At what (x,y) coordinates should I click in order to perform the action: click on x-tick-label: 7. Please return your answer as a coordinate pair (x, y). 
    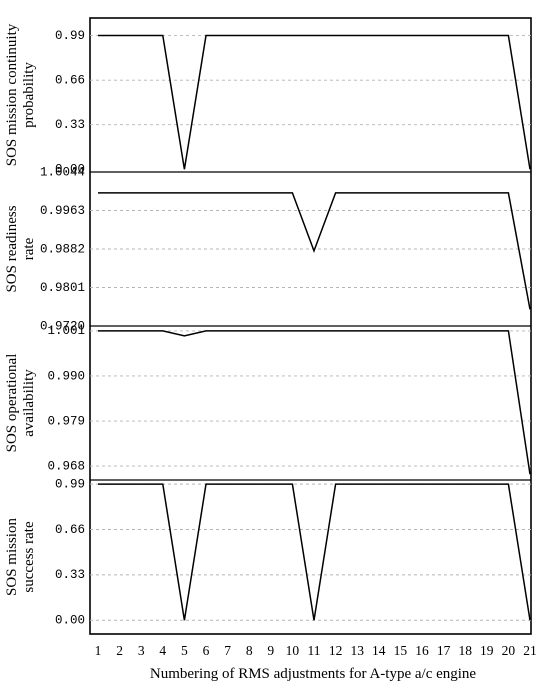
    Looking at the image, I should click on (227, 650).